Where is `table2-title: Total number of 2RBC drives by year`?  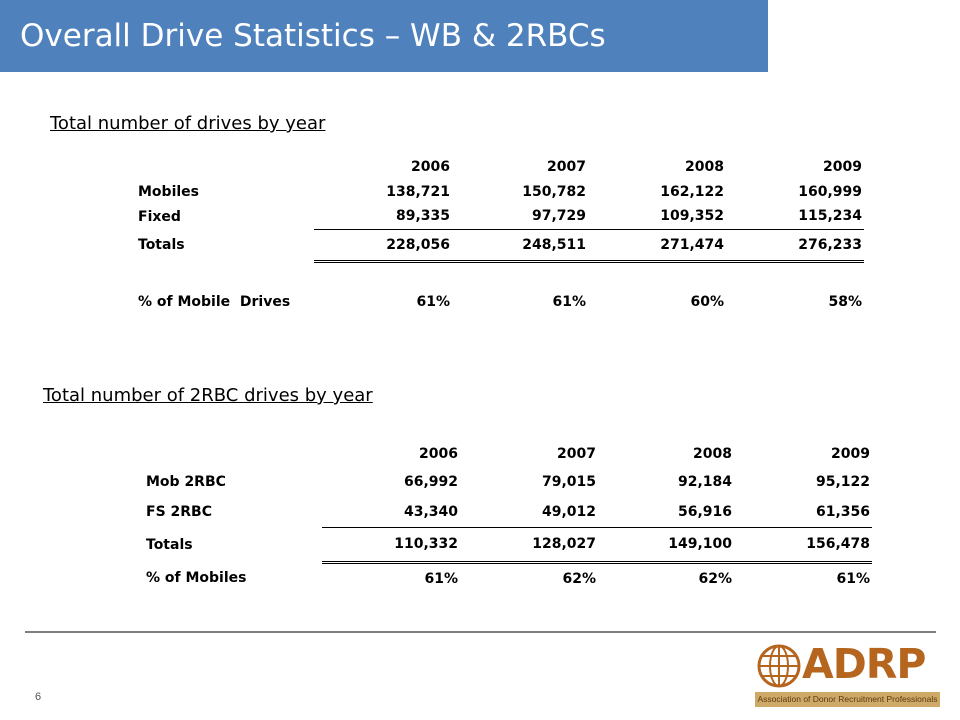 table2-title: Total number of 2RBC drives by year is located at coordinates (208, 395).